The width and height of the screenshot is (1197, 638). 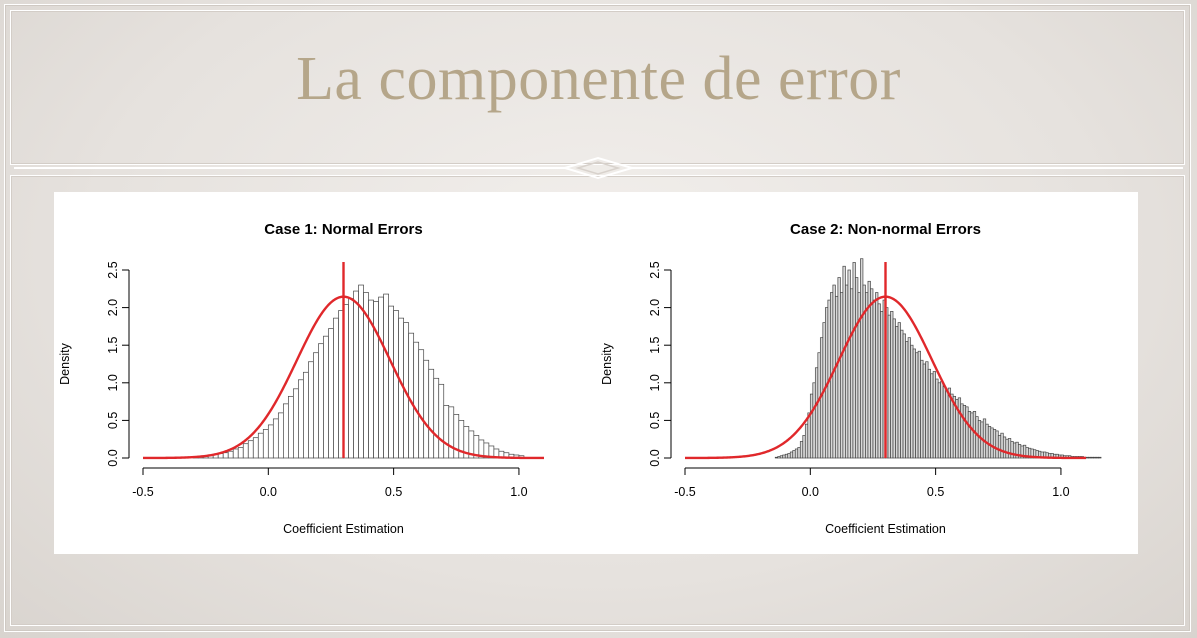 What do you see at coordinates (598, 79) in the screenshot?
I see `slide-title: La componente de error` at bounding box center [598, 79].